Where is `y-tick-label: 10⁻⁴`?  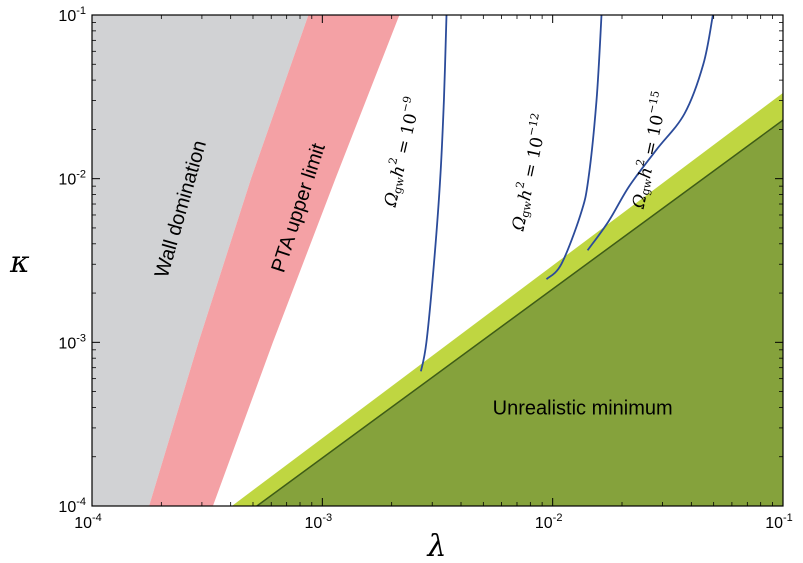
y-tick-label: 10⁻⁴ is located at coordinates (72, 506).